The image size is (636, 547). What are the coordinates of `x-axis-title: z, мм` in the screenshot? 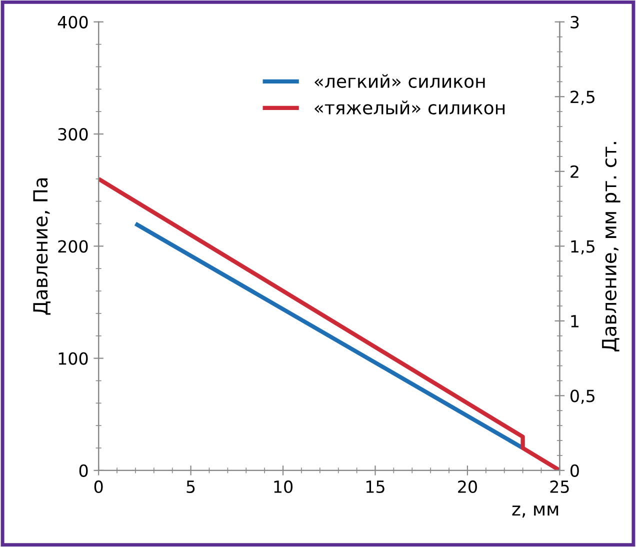 It's located at (535, 512).